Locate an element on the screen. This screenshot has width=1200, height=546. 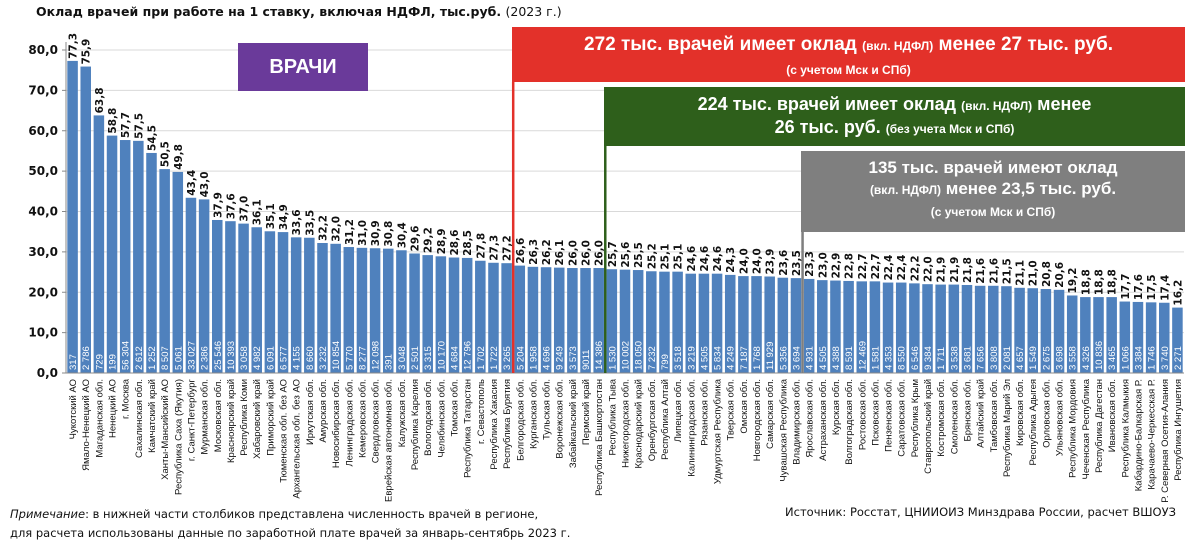
category-label: Кабардино-Балкарская Р. is located at coordinates (1138, 435).